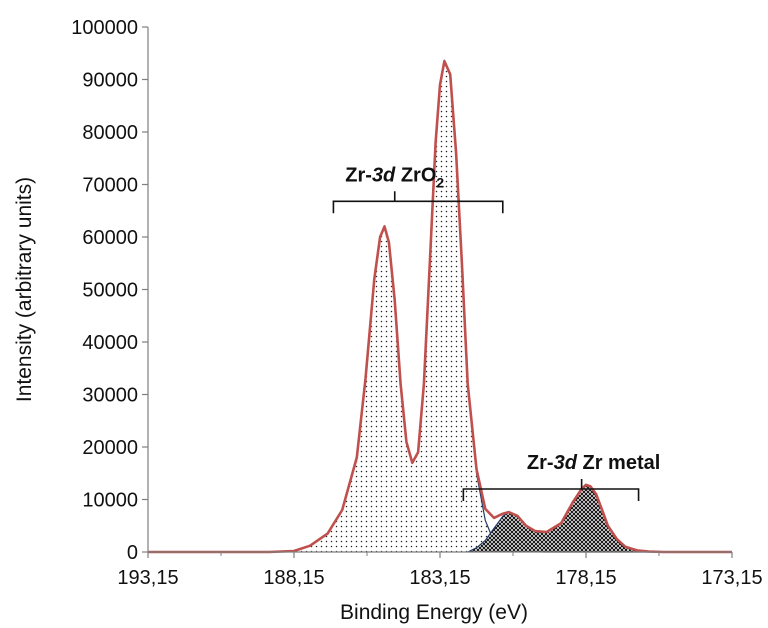  What do you see at coordinates (110, 133) in the screenshot?
I see `y-tick-label: 80000` at bounding box center [110, 133].